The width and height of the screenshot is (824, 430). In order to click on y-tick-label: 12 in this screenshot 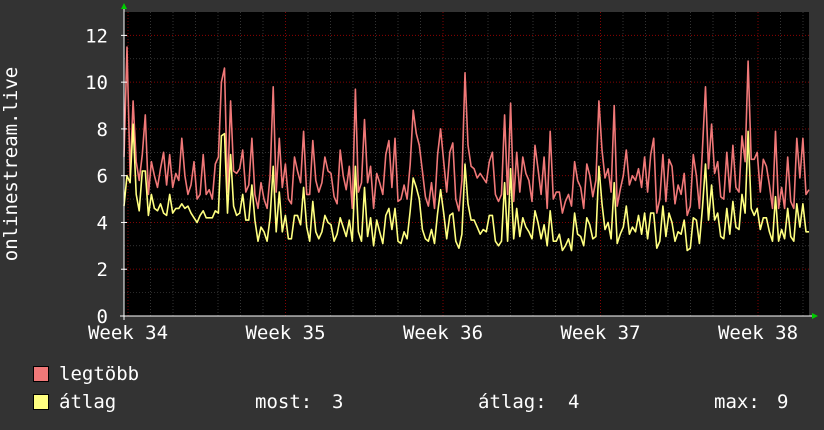, I will do `click(96, 36)`.